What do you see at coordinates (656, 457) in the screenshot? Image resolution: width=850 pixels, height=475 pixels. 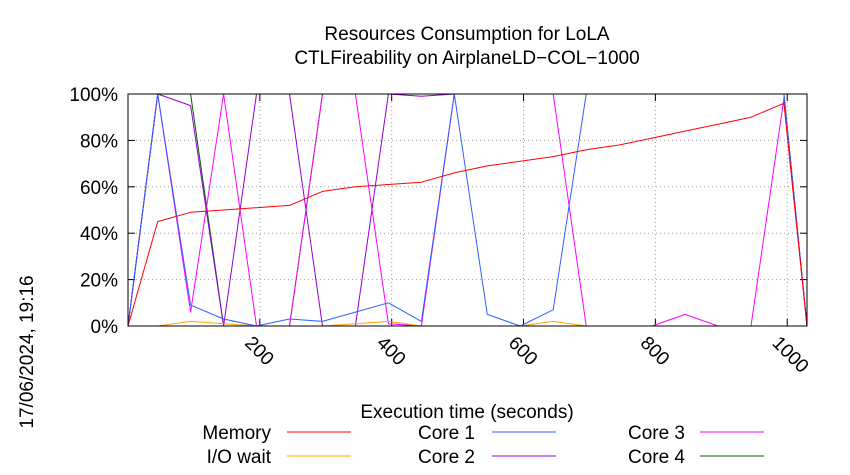 I see `legend-label-core-4: Core 4` at bounding box center [656, 457].